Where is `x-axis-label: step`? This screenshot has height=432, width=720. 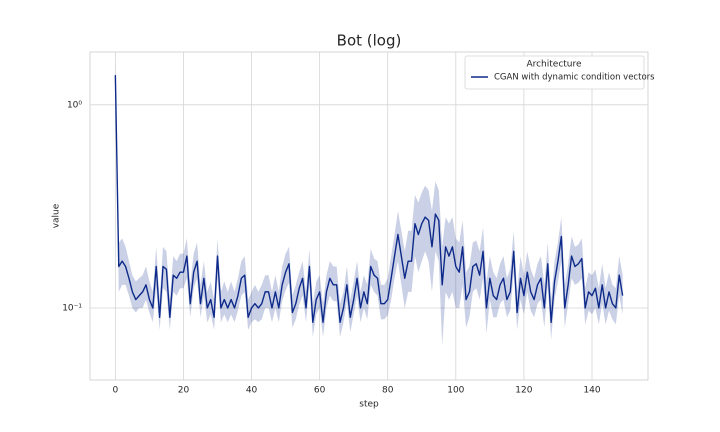 x-axis-label: step is located at coordinates (369, 405).